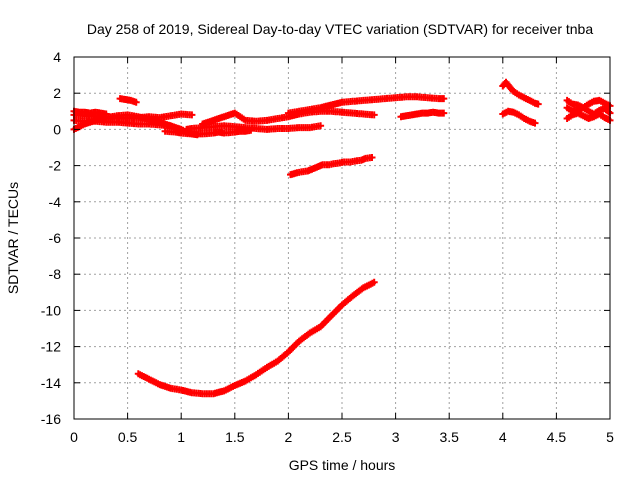  I want to click on series-track-j, so click(422, 114).